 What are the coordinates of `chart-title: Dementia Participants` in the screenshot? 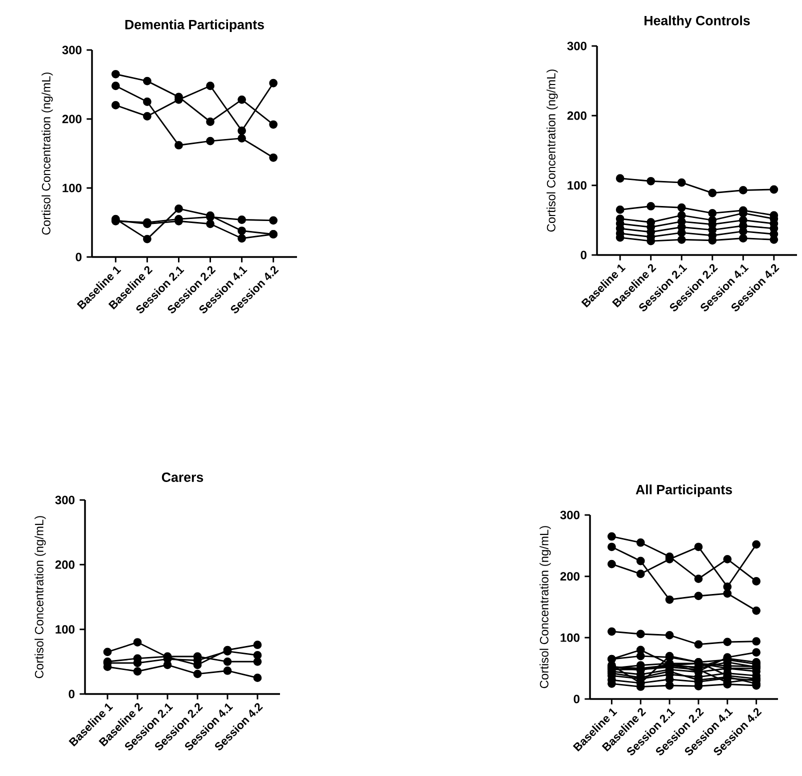 It's located at (194, 26).